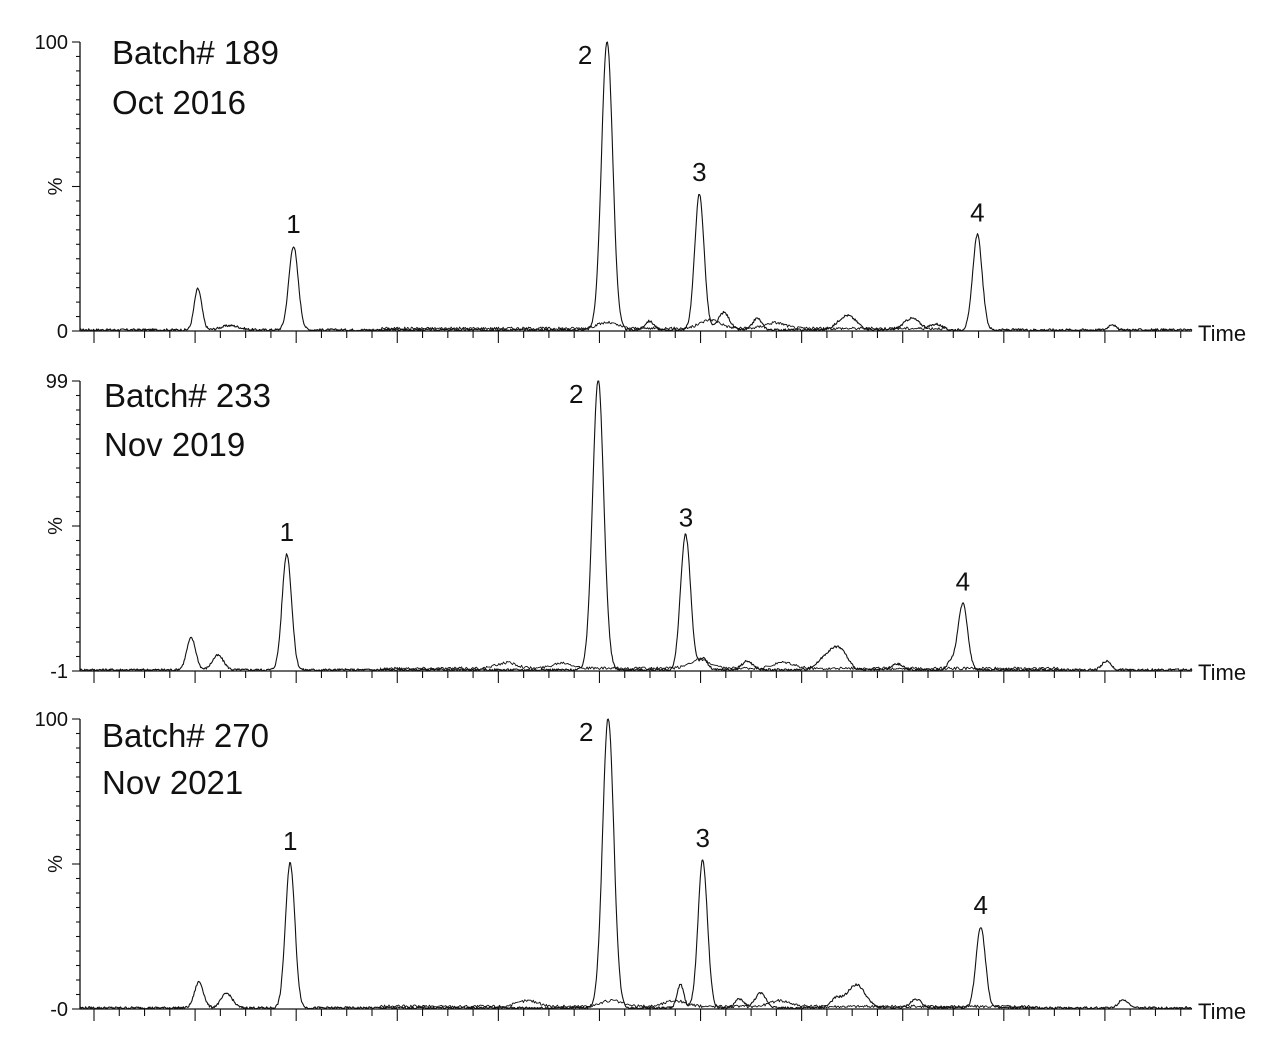 Image resolution: width=1280 pixels, height=1056 pixels. I want to click on batch-date: Nov 2019, so click(174, 444).